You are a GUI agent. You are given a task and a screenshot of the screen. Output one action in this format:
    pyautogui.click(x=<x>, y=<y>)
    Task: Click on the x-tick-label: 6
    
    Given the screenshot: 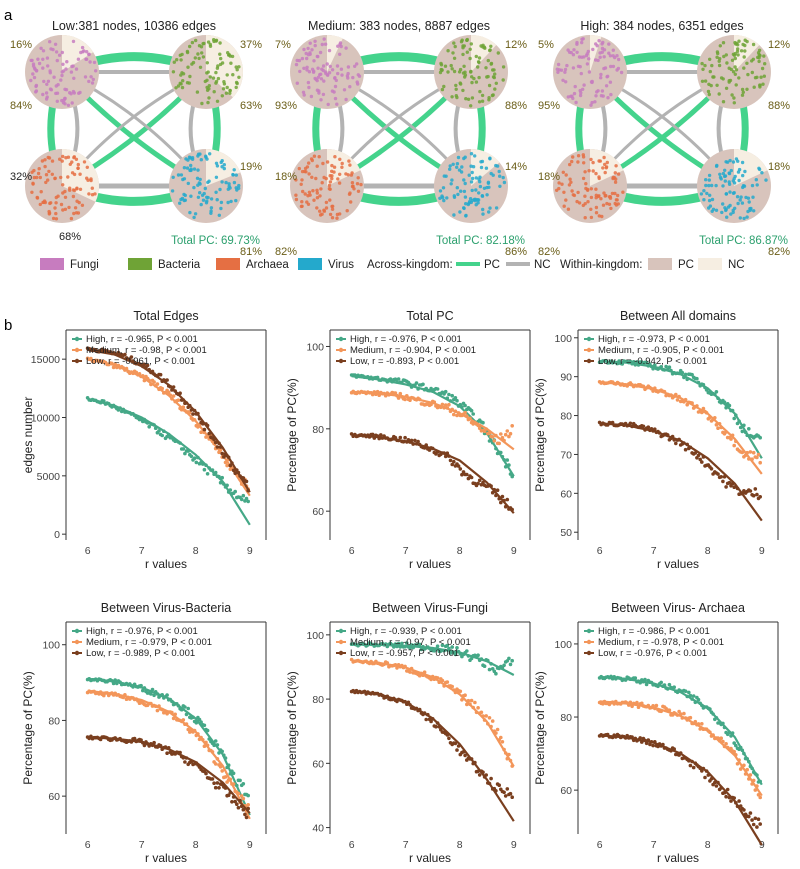 What is the action you would take?
    pyautogui.click(x=88, y=845)
    